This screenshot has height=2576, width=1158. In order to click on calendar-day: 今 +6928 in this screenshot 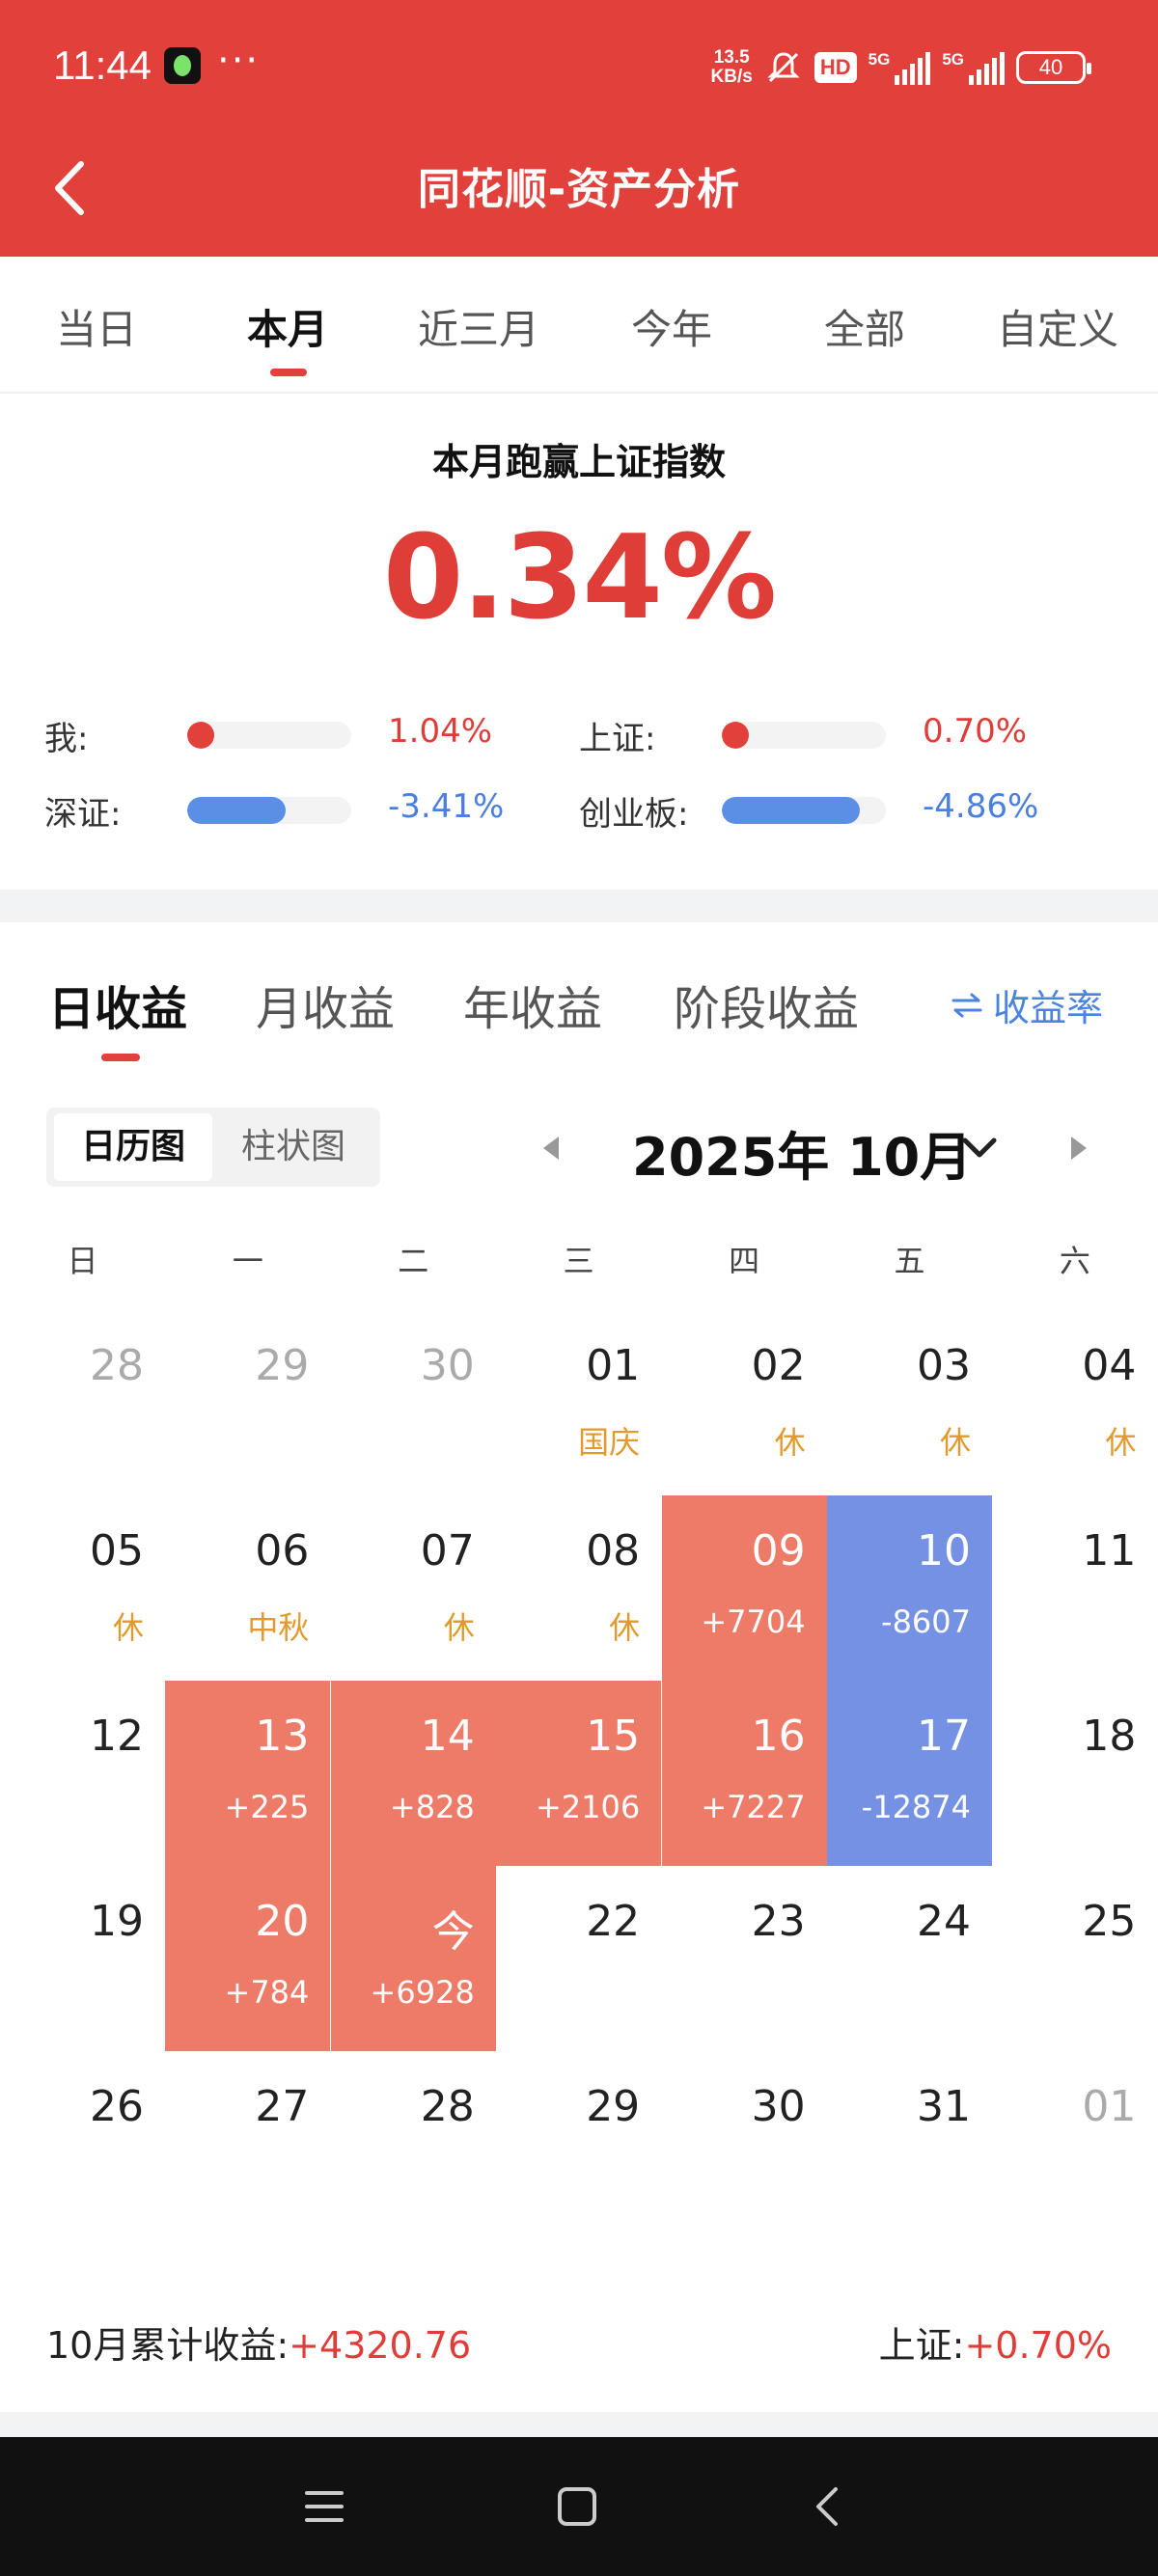, I will do `click(413, 1959)`.